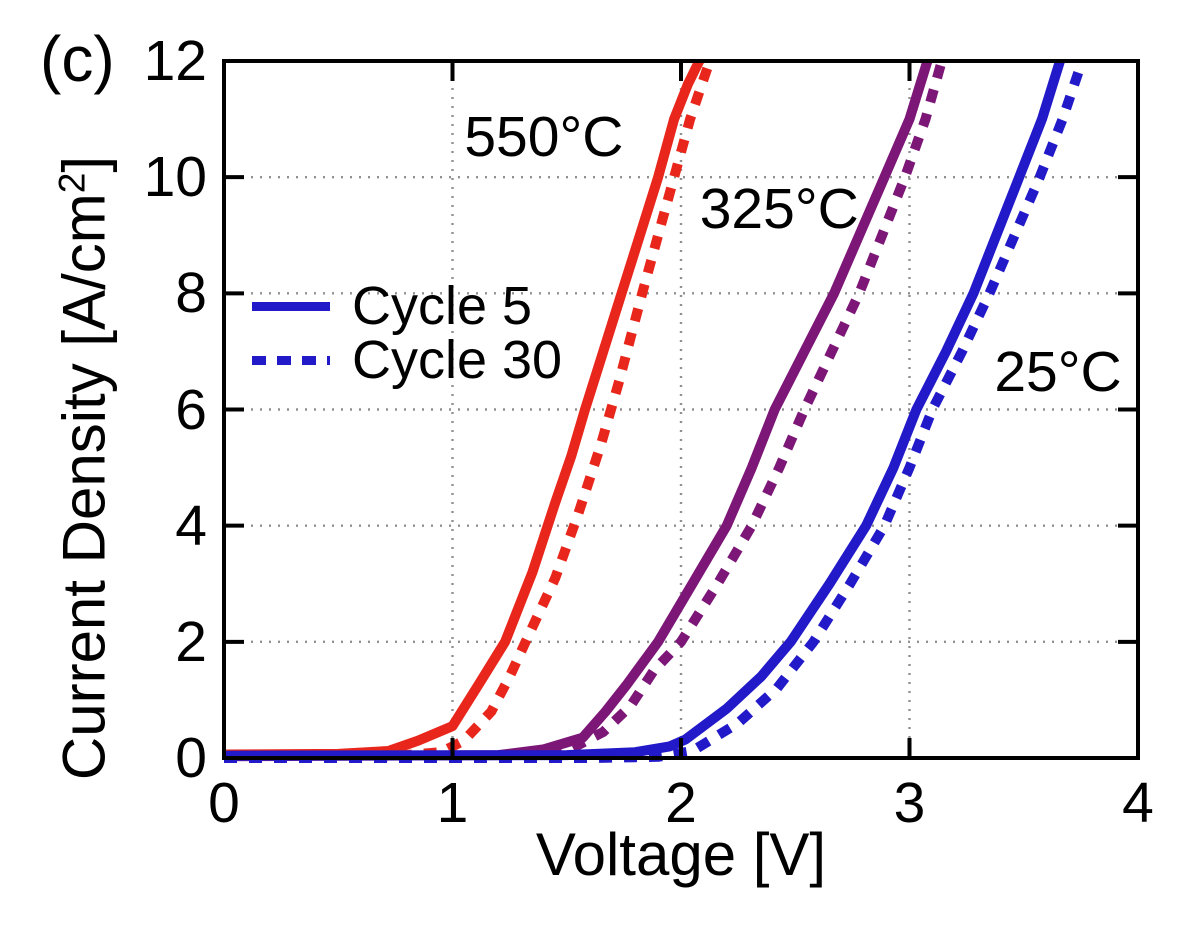 The image size is (1200, 930). Describe the element at coordinates (71, 183) in the screenshot. I see `y-axis-title-superscript: 2` at that location.